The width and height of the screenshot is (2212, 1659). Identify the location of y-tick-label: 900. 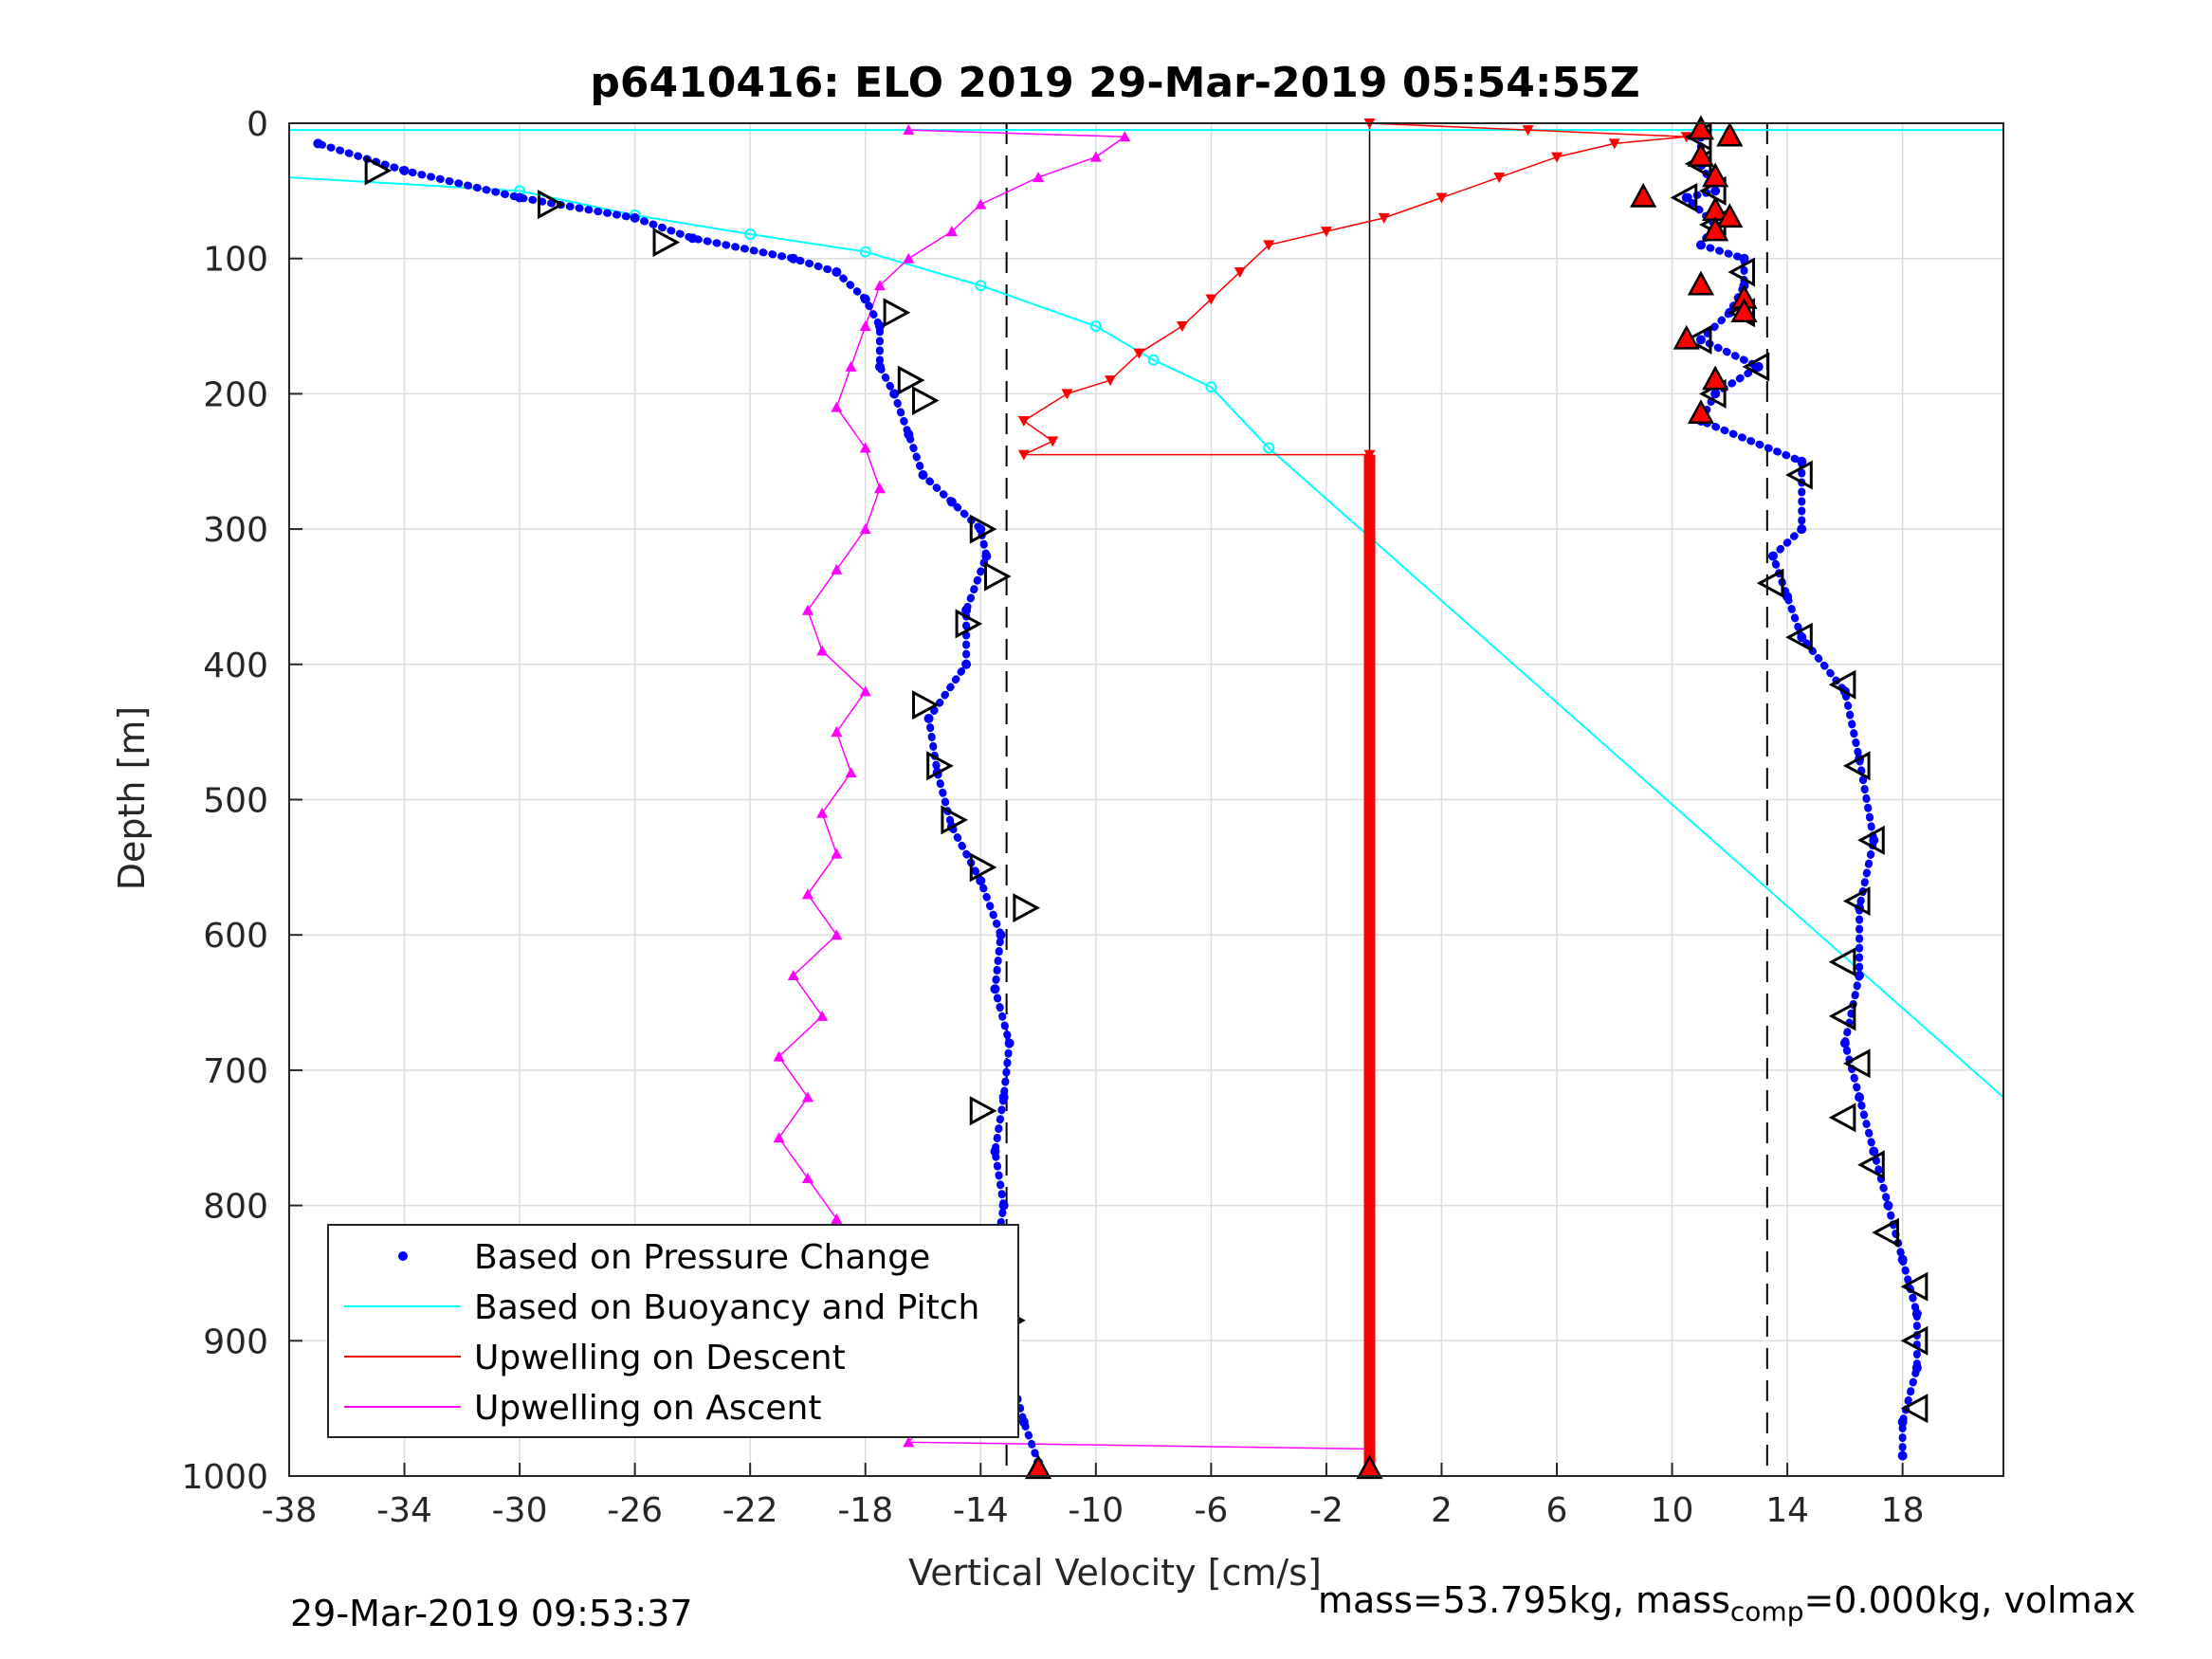
(235, 1341).